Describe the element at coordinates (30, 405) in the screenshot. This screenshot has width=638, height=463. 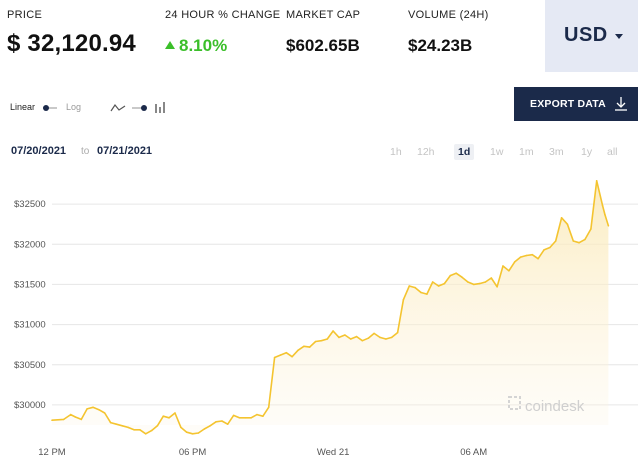
I see `y-tick-label: $30000` at that location.